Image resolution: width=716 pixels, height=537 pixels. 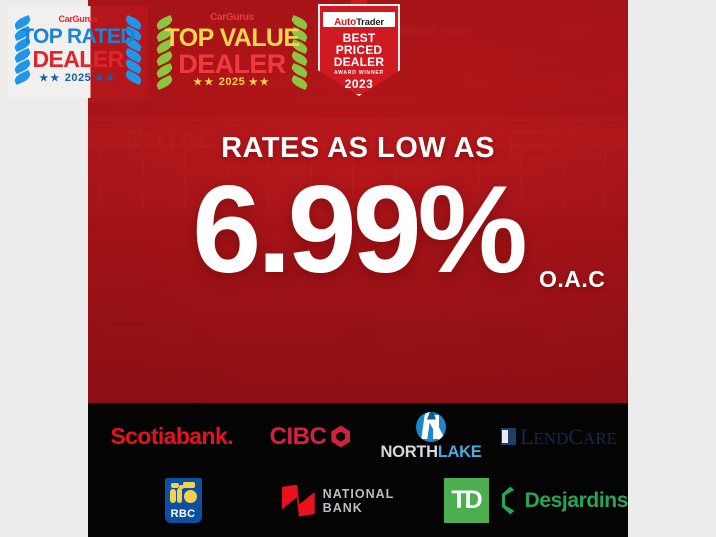 I want to click on autotrader-suffix: Trader, so click(x=370, y=22).